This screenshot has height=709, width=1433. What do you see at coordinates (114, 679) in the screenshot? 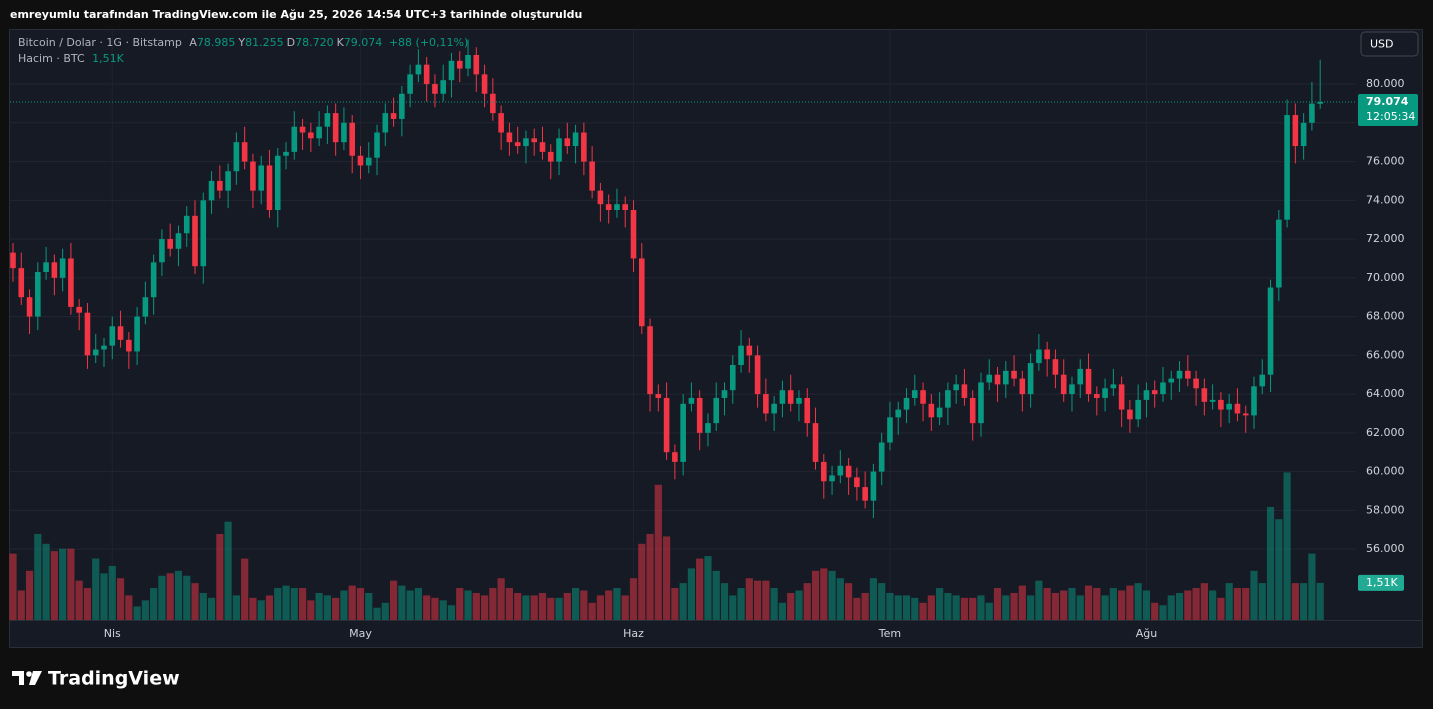
I see `brand: TradingView` at bounding box center [114, 679].